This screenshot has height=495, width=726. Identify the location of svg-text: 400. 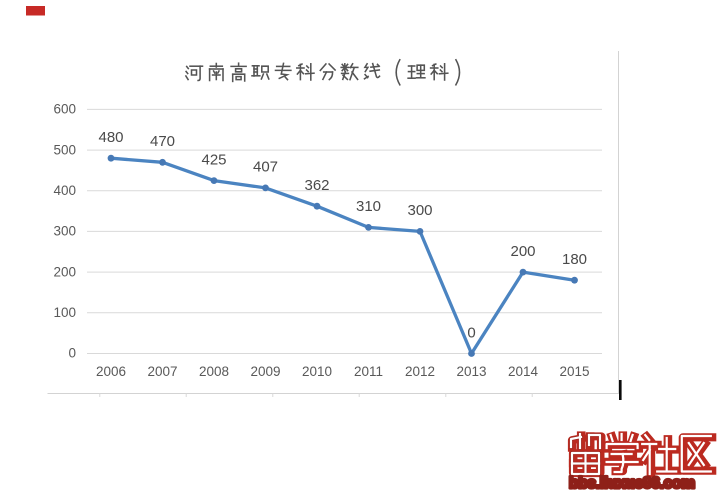
(64, 190).